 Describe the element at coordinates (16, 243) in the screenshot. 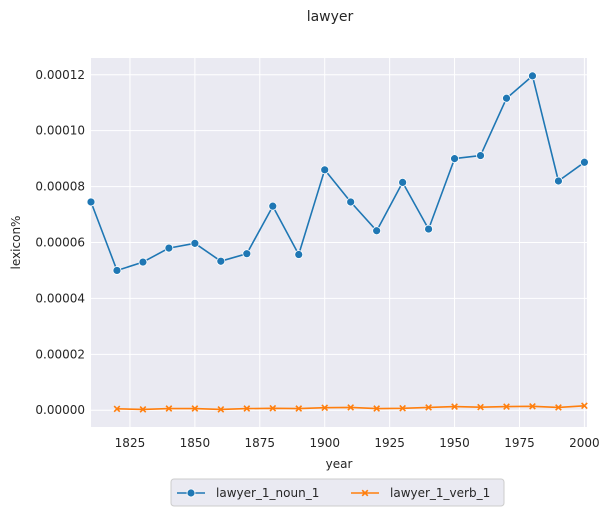

I see `y-axis-label: lexicon%` at that location.